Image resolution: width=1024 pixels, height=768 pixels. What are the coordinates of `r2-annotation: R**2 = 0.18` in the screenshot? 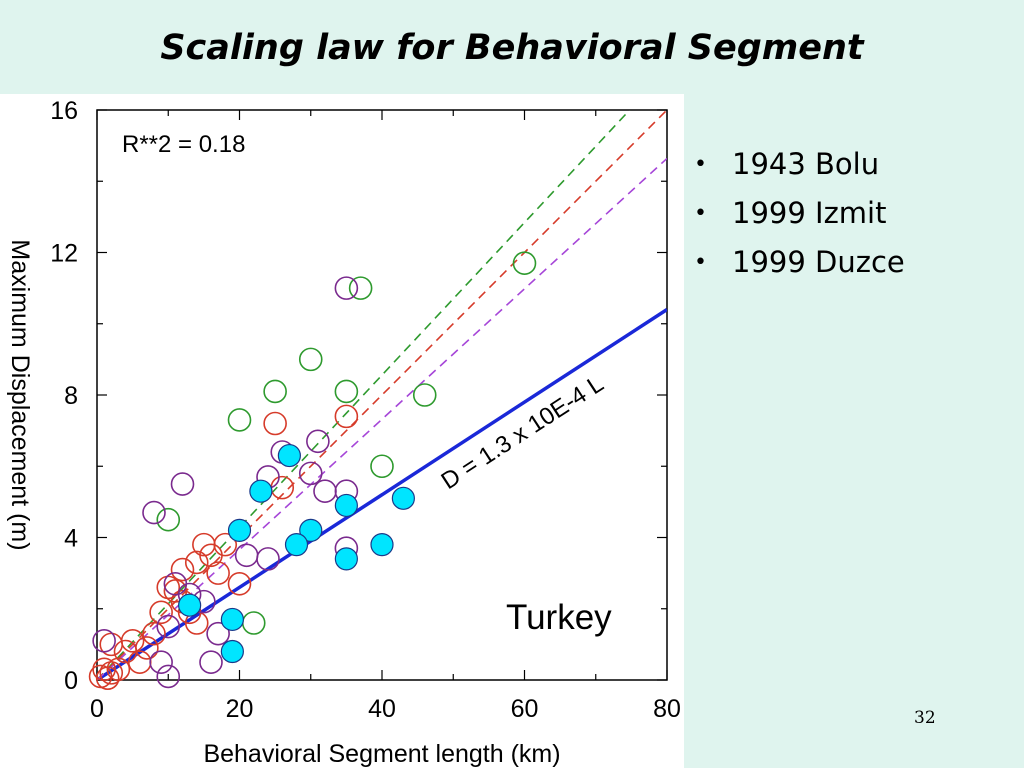 It's located at (183, 144).